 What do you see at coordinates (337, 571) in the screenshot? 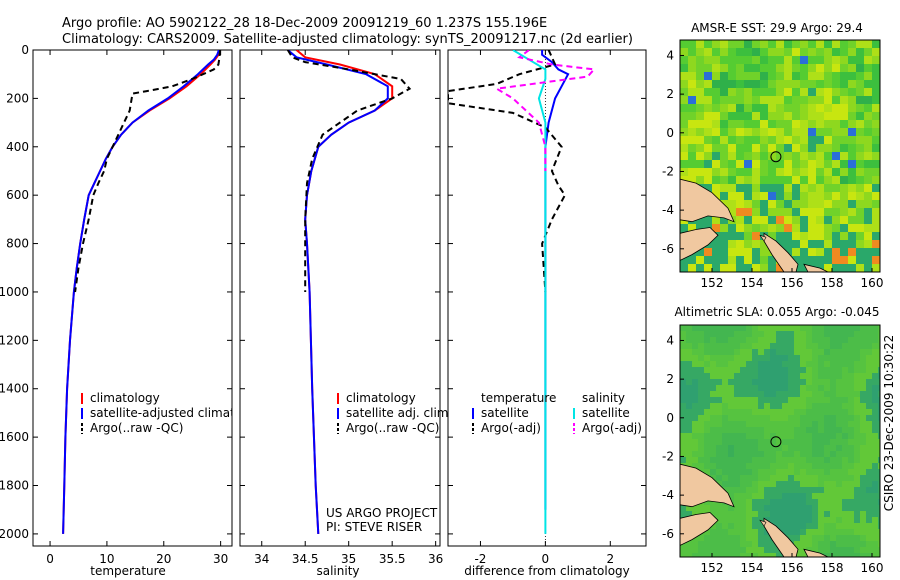
I see `salinity-xlabel: salinity` at bounding box center [337, 571].